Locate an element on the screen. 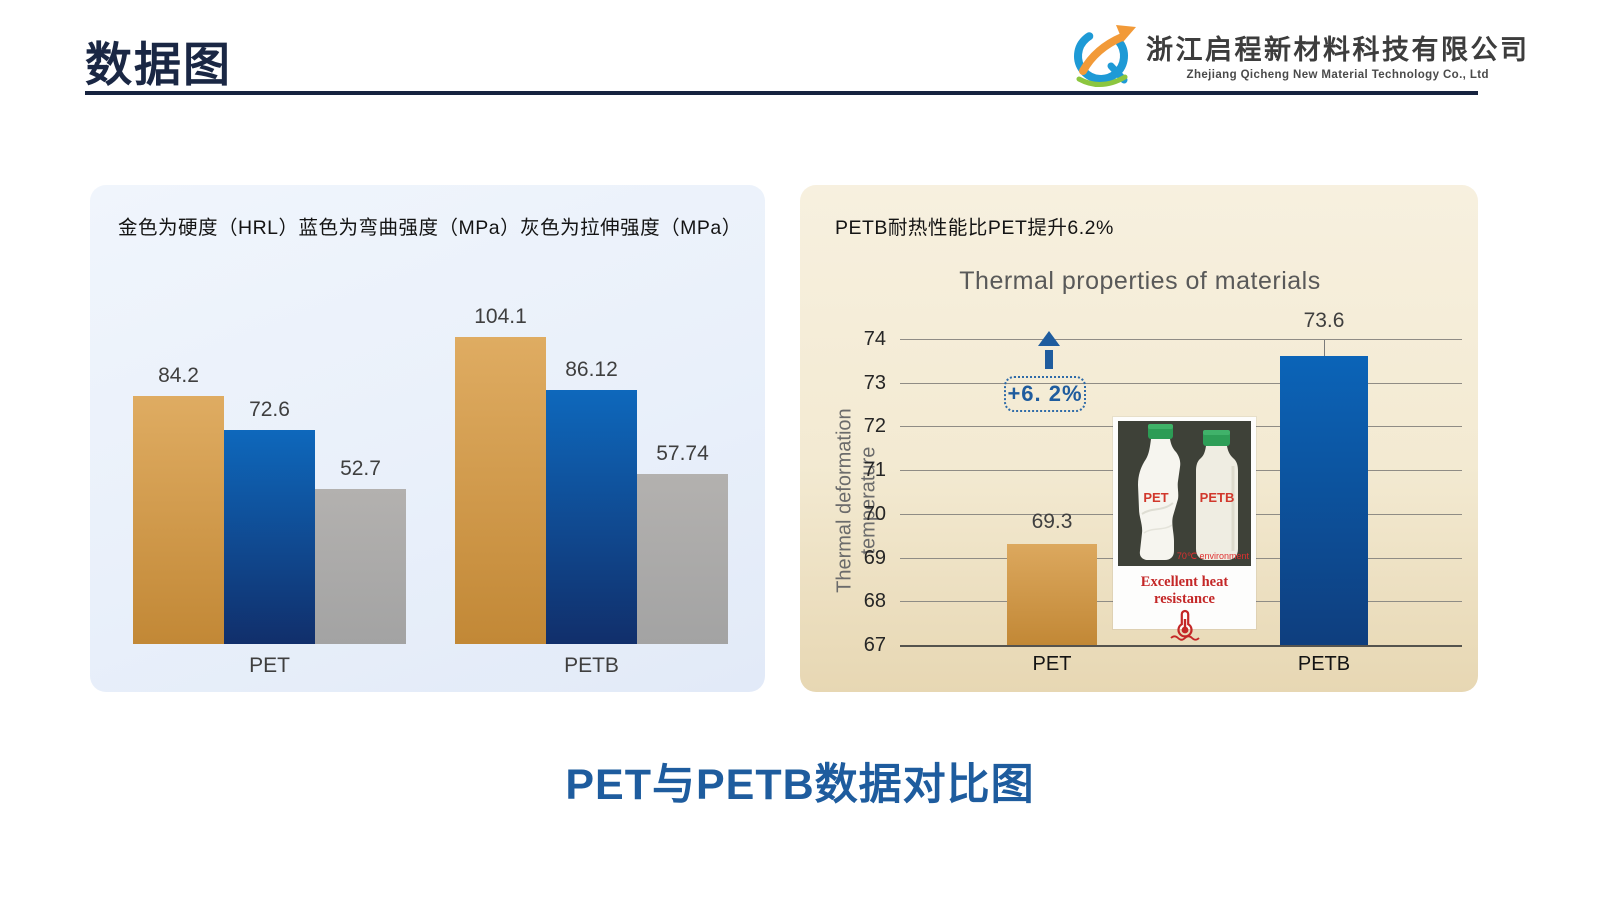  value-label-pet-hardness: 84.2 is located at coordinates (178, 375).